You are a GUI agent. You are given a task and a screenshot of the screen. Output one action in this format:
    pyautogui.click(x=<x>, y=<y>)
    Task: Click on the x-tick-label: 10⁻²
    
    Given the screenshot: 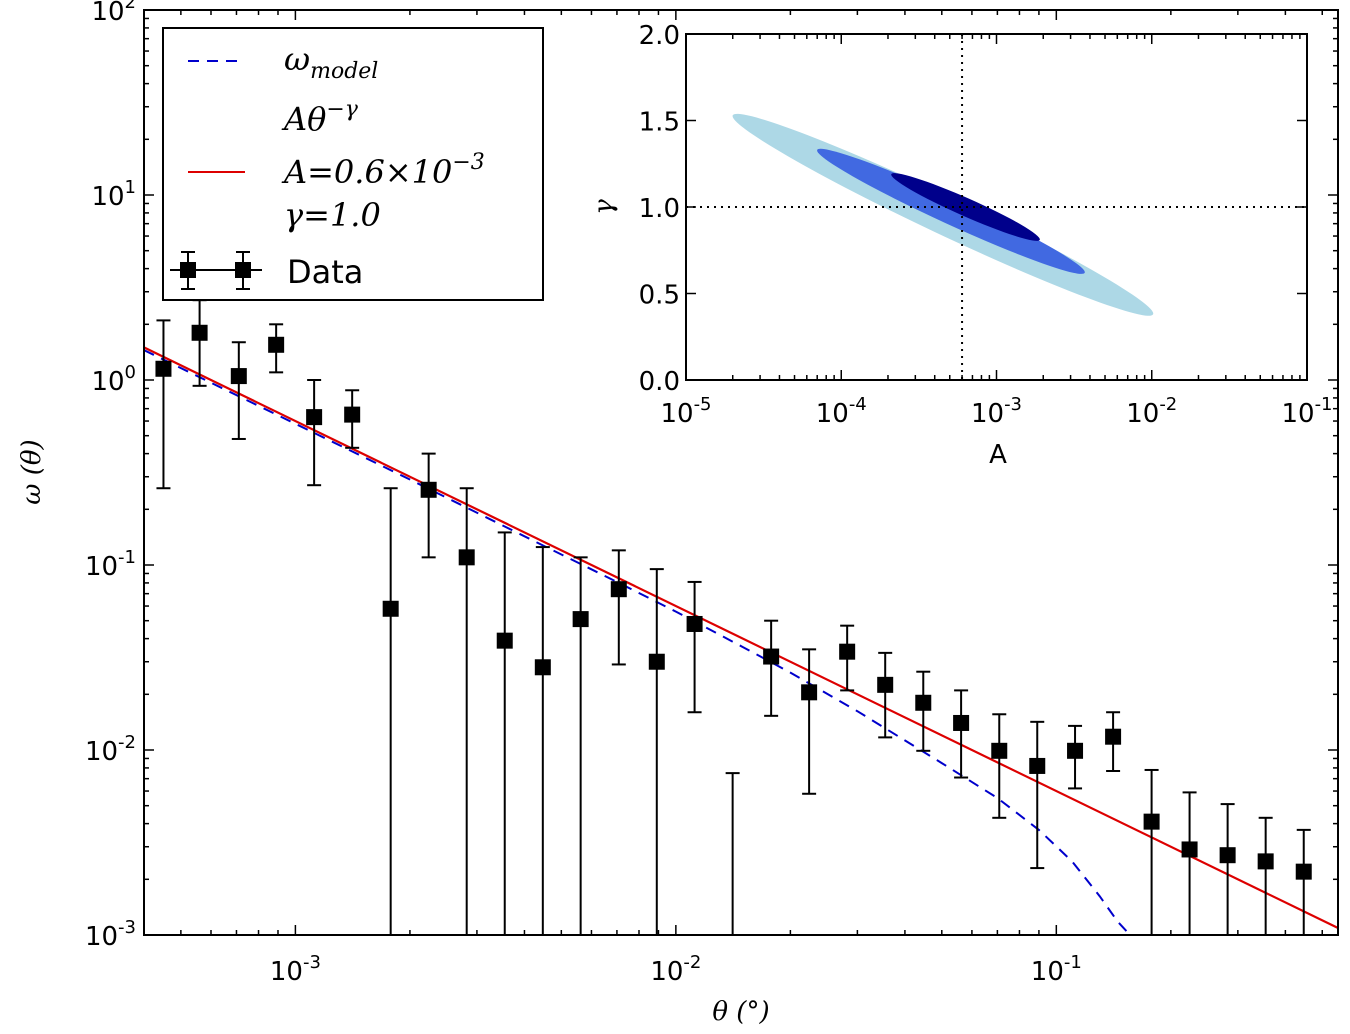 What is the action you would take?
    pyautogui.click(x=675, y=969)
    